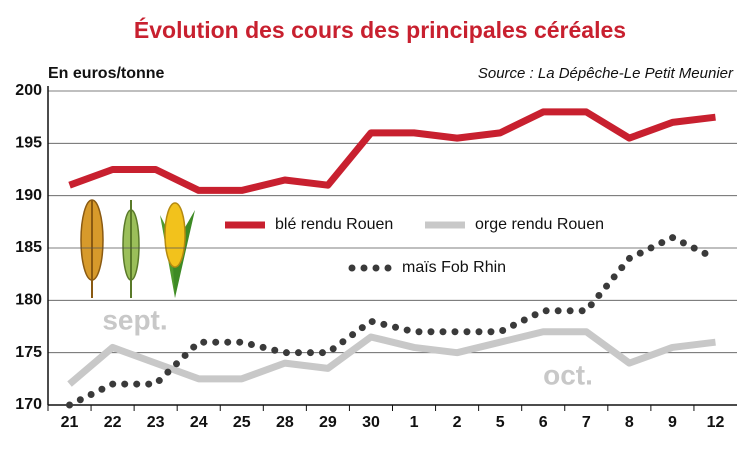 Image resolution: width=747 pixels, height=463 pixels. I want to click on legend-label: maïs Fob Rhin, so click(454, 267).